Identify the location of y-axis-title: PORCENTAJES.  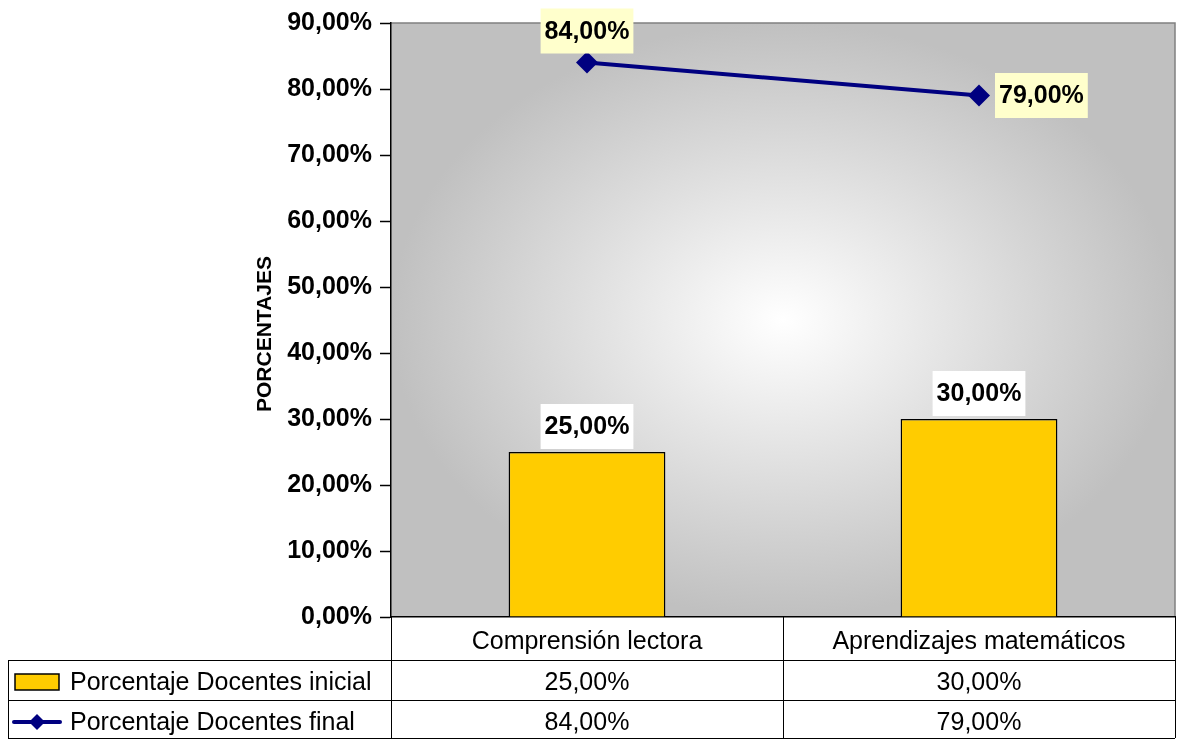
(264, 334).